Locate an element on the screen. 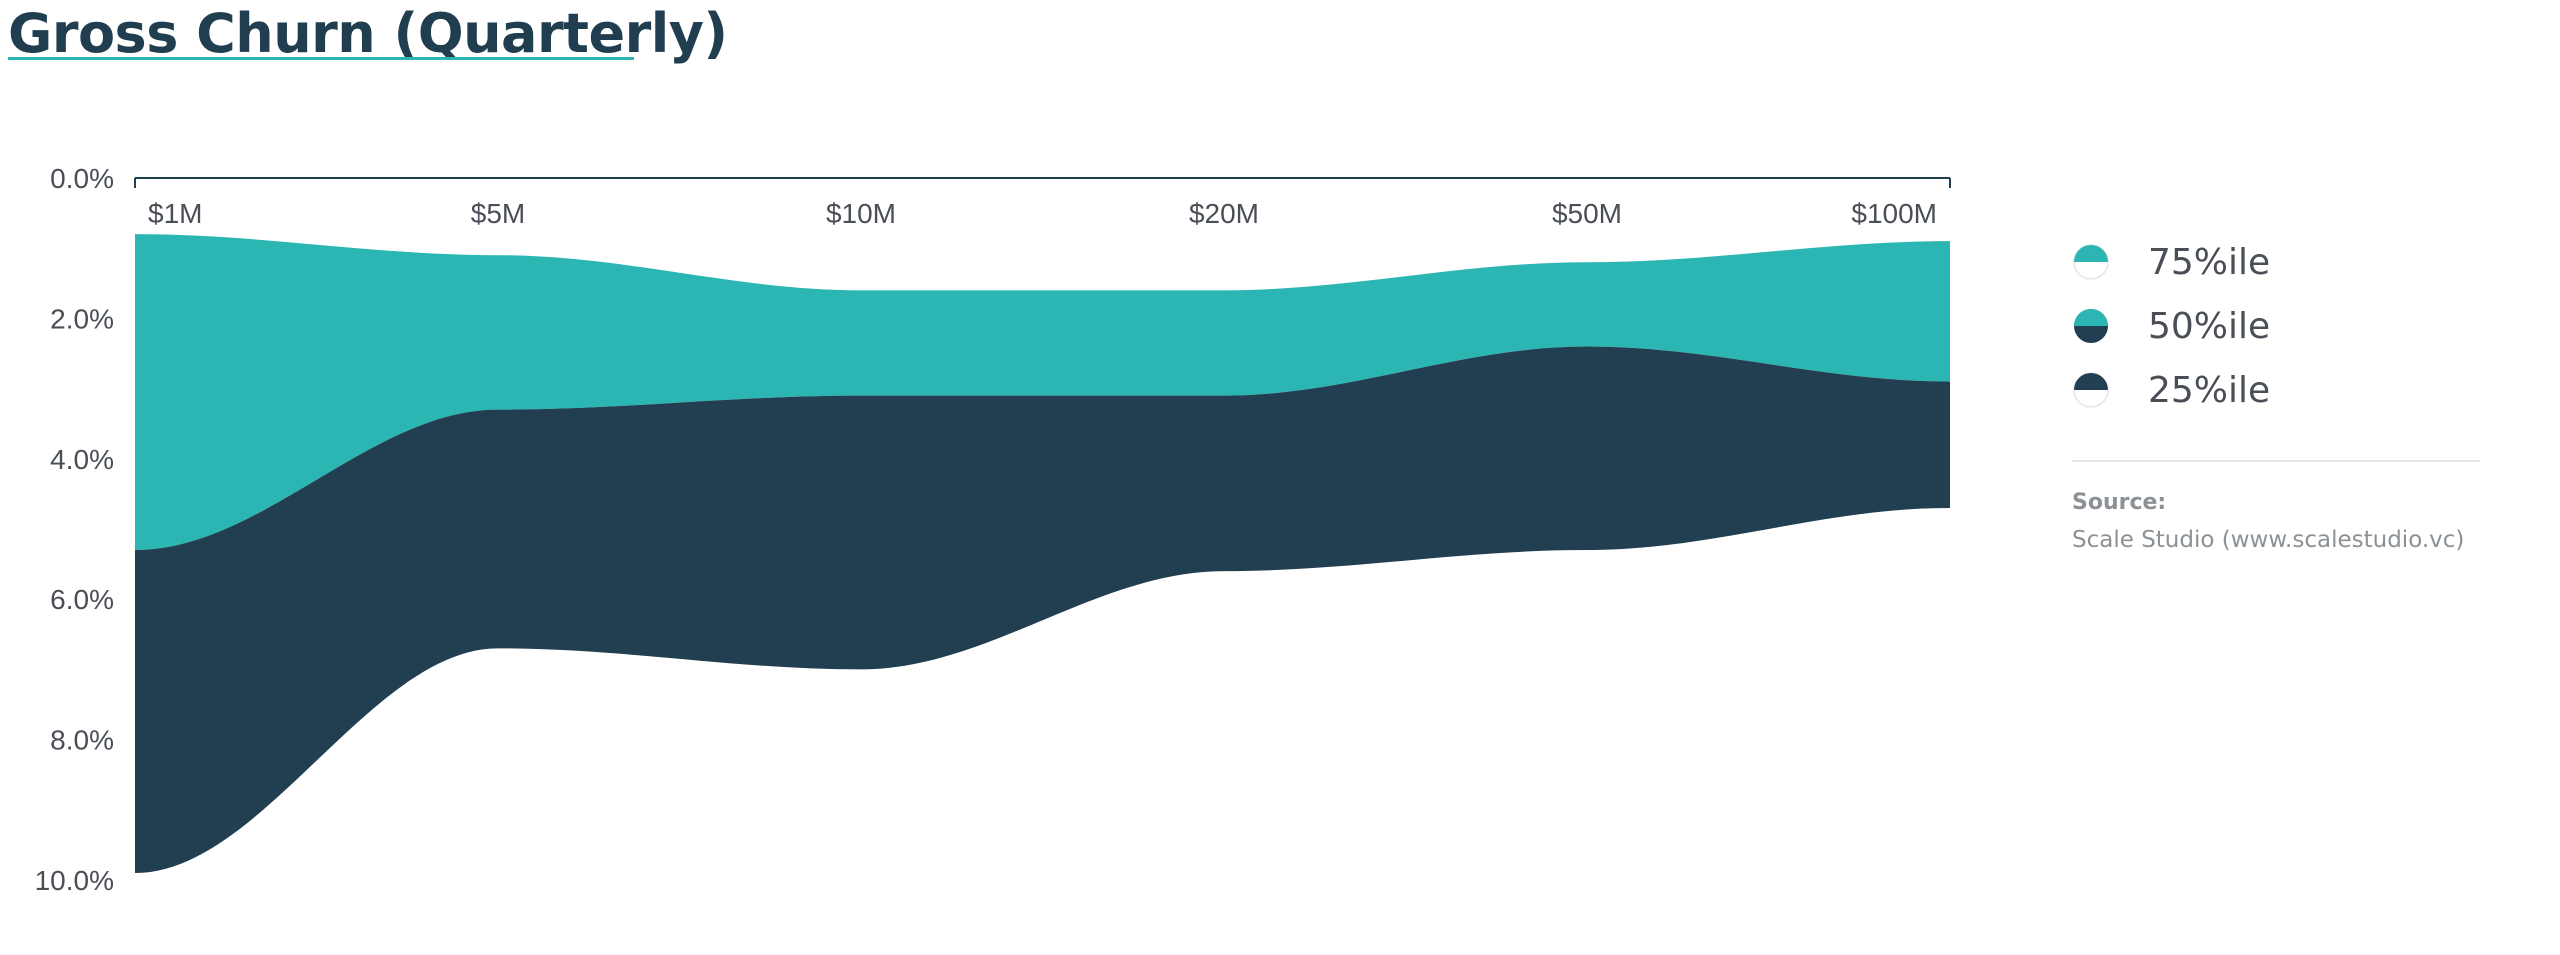 The image size is (2560, 955). legend-item-75: 75%ile is located at coordinates (2171, 262).